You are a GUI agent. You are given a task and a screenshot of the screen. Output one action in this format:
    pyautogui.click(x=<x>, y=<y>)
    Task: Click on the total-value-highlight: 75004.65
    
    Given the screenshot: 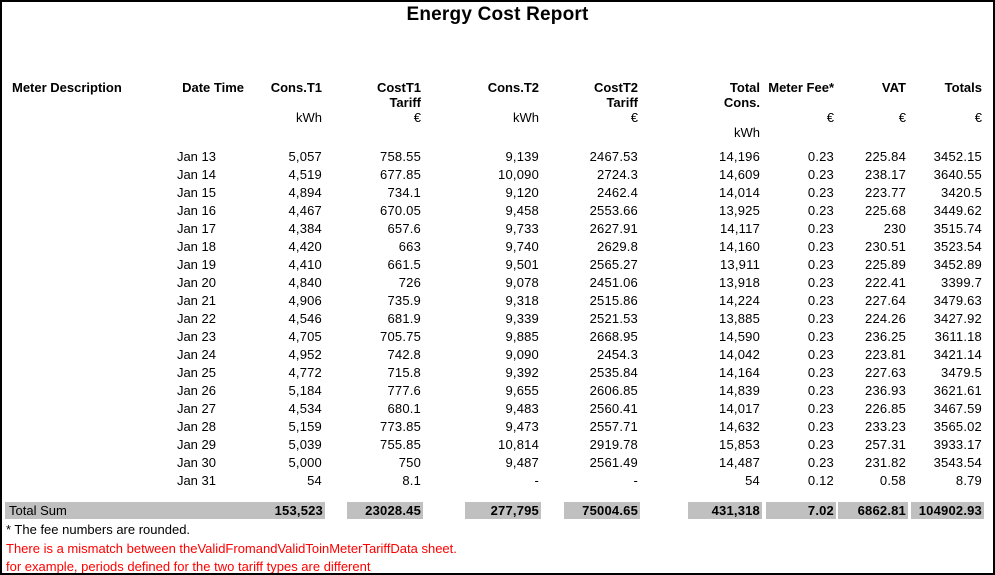 What is the action you would take?
    pyautogui.click(x=602, y=510)
    